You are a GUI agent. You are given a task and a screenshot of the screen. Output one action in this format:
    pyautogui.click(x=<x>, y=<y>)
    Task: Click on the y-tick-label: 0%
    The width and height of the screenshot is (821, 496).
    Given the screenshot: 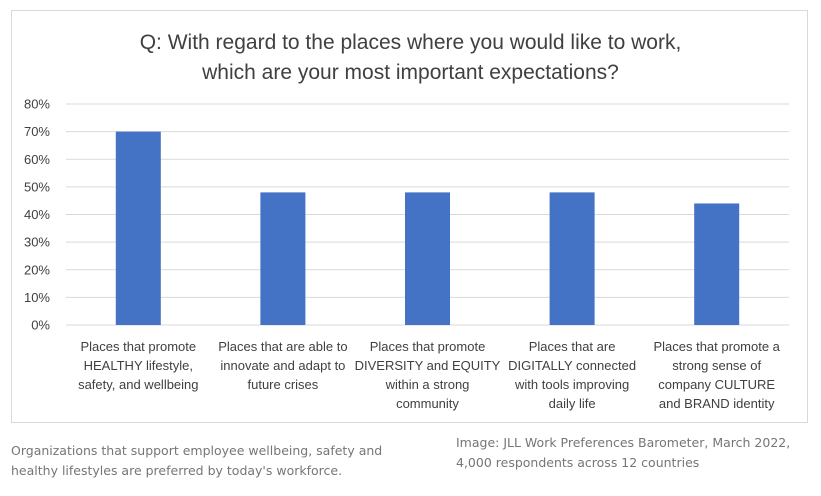 What is the action you would take?
    pyautogui.click(x=40, y=325)
    